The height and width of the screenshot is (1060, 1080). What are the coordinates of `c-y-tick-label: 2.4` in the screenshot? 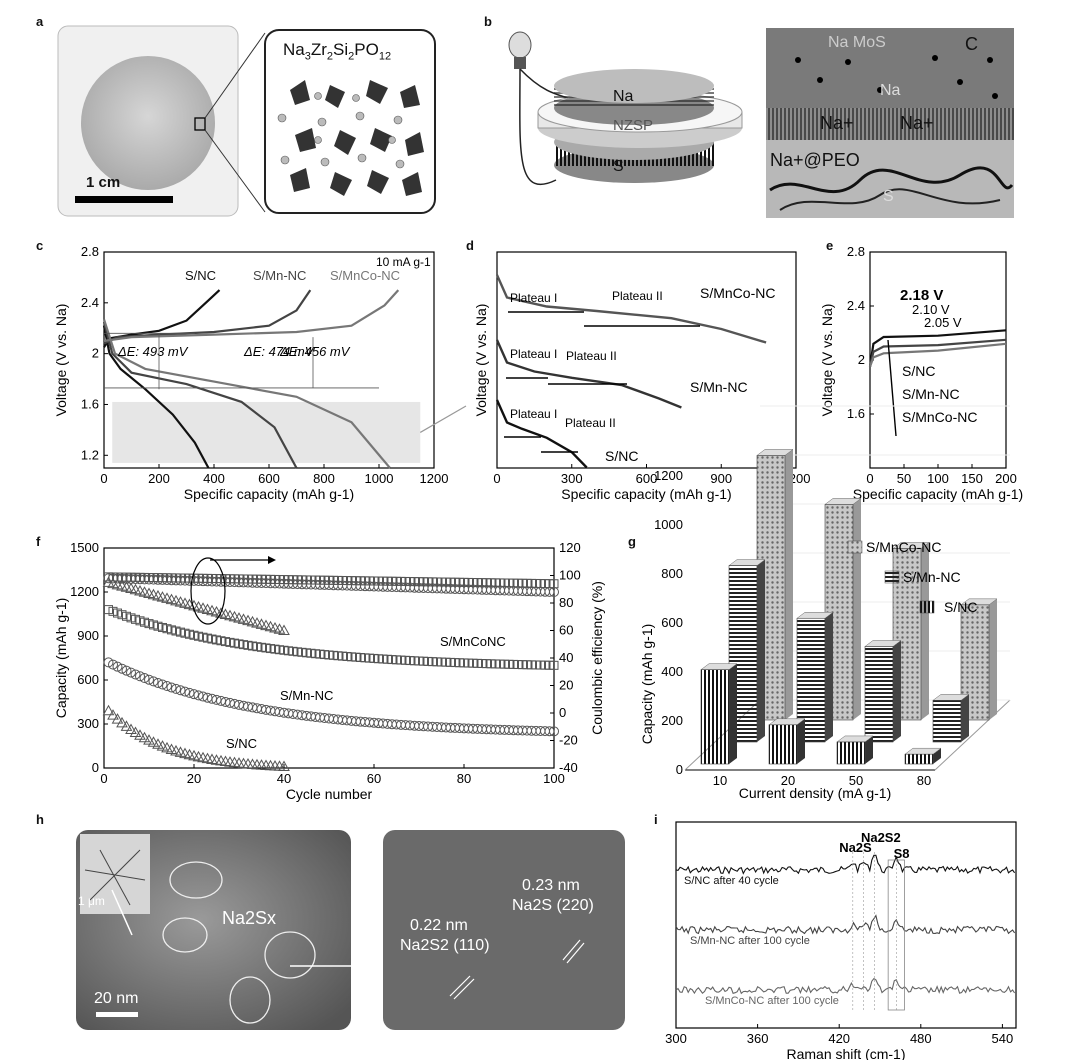 It's located at (90, 302).